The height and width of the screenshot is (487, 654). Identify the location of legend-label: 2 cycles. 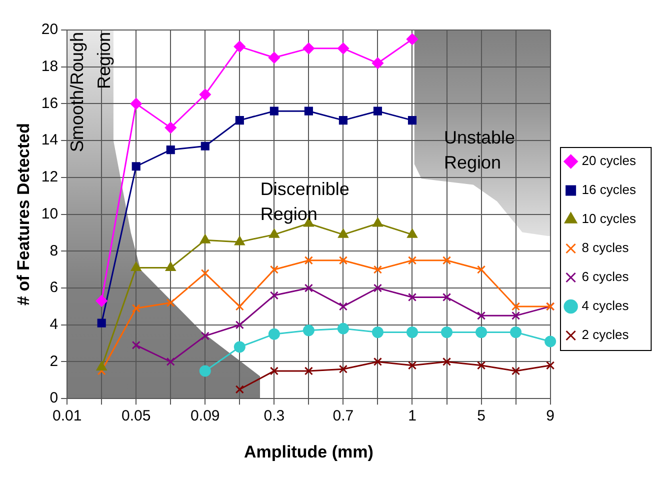
(606, 334).